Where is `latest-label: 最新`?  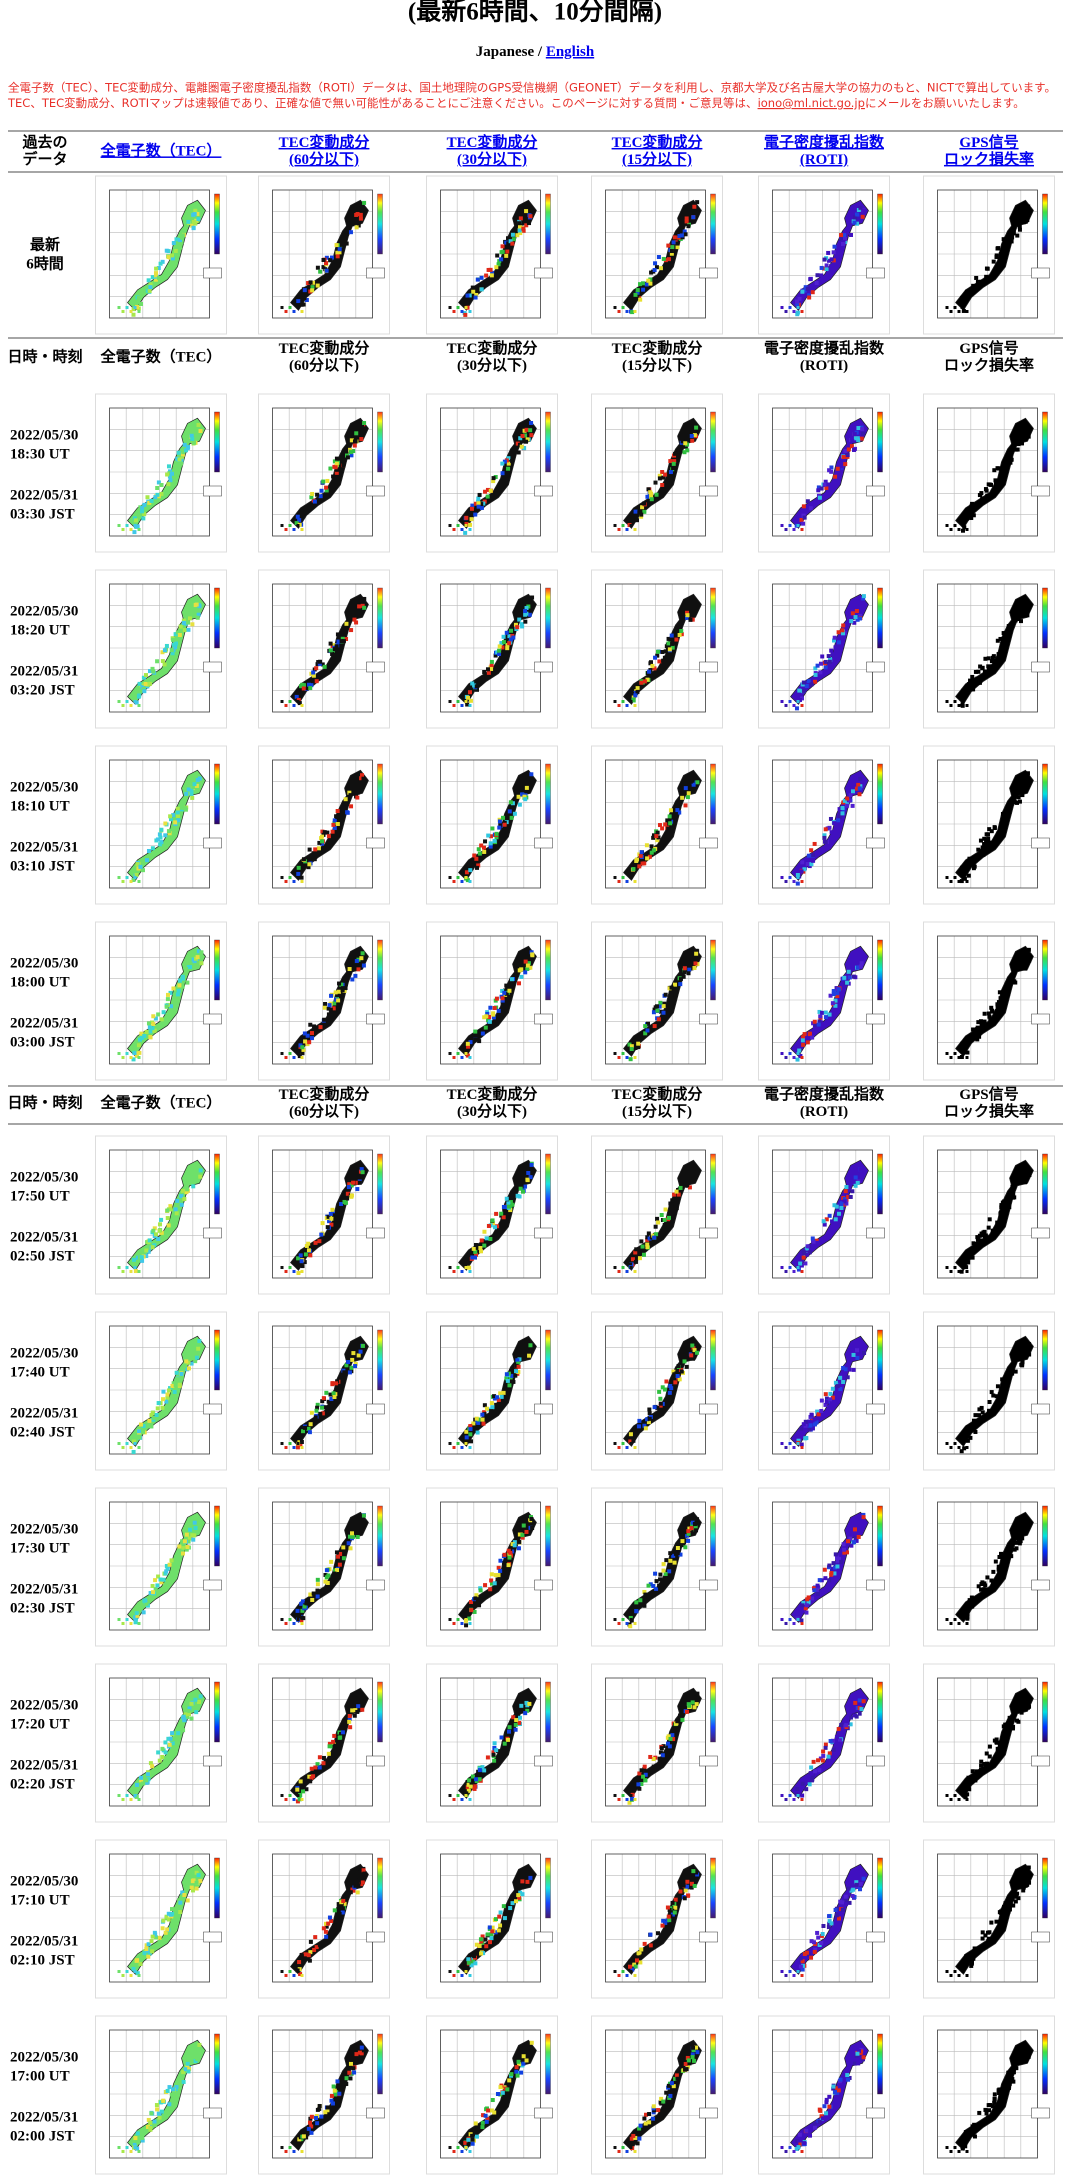
latest-label: 最新 is located at coordinates (45, 244).